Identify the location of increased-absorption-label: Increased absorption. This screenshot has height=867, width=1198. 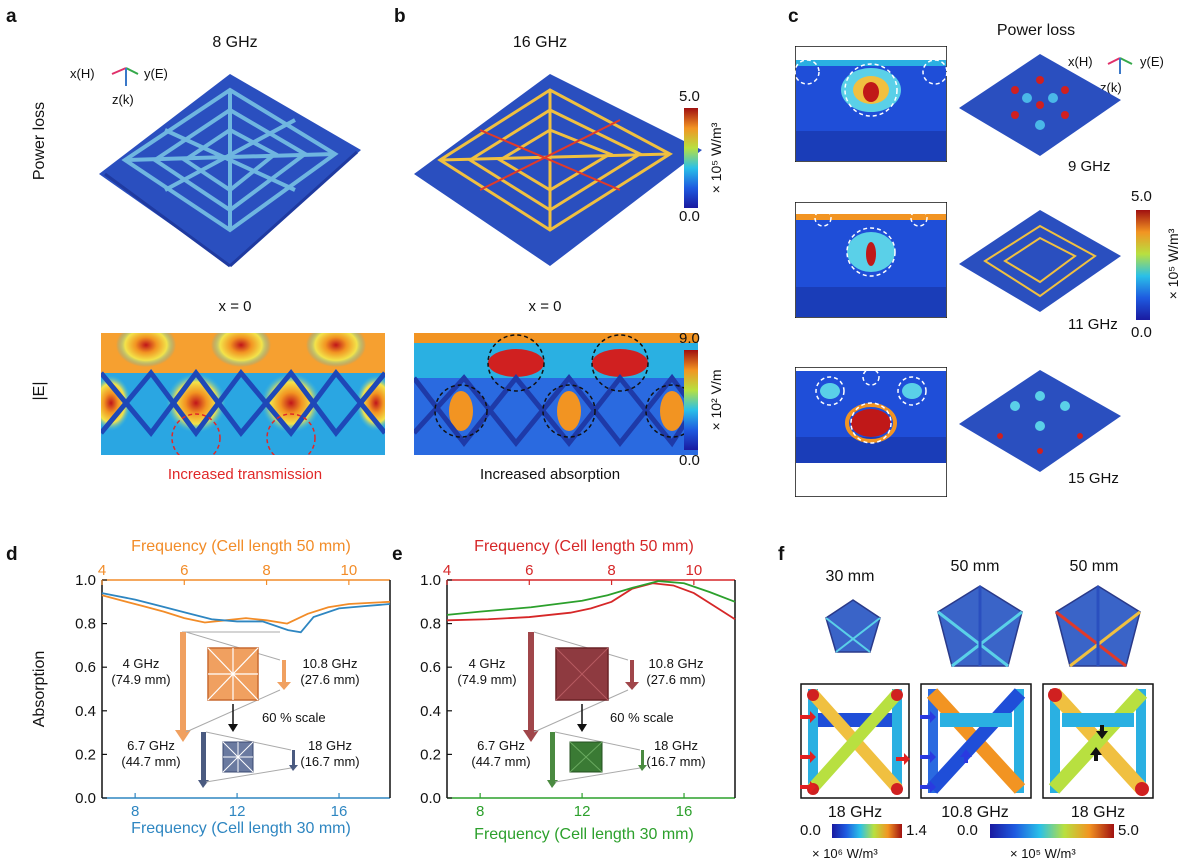
(550, 474).